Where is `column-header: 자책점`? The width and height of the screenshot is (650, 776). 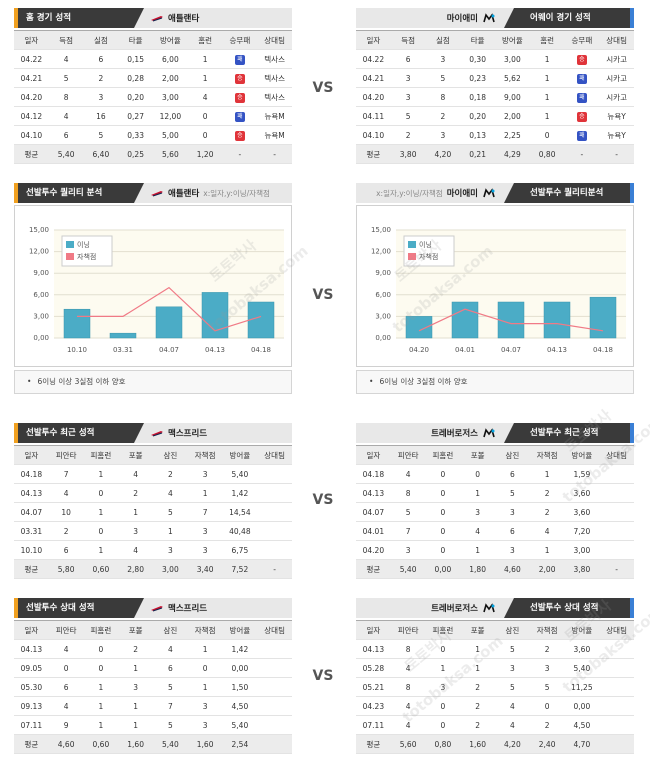 column-header: 자책점 is located at coordinates (205, 630).